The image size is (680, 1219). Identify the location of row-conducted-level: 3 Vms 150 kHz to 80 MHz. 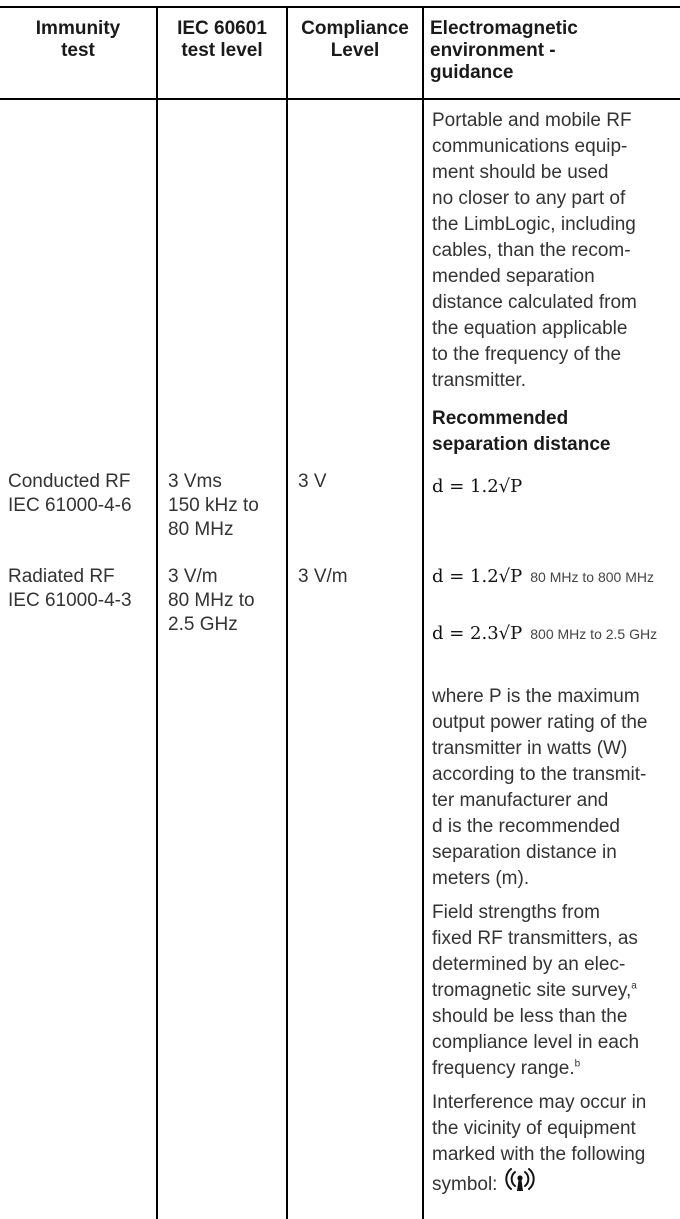
(213, 506).